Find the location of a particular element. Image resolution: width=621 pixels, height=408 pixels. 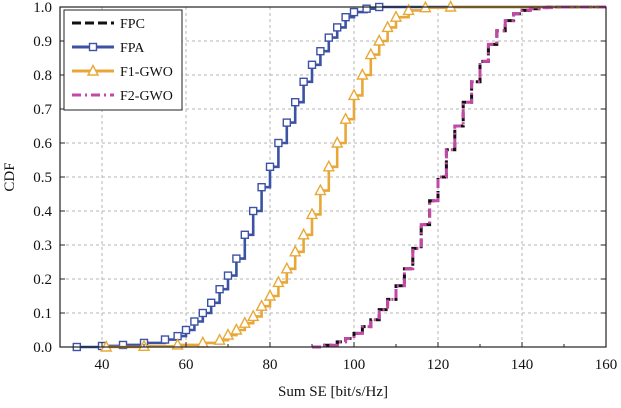

x-tick-label: 60 is located at coordinates (186, 365).